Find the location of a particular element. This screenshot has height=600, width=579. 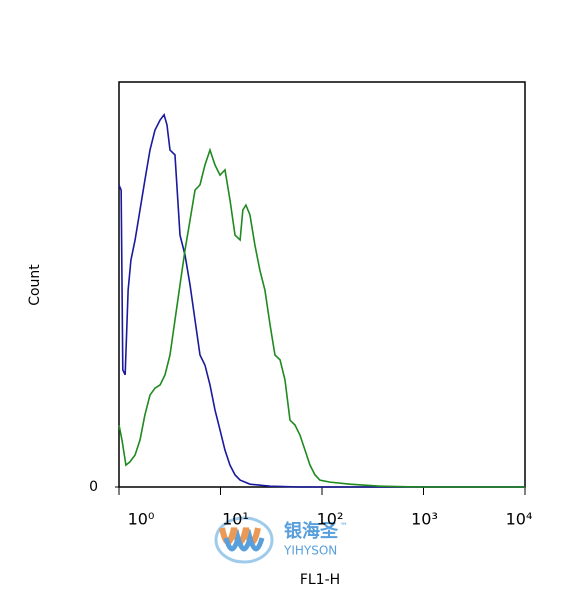

logo-wave is located at coordinates (244, 540).